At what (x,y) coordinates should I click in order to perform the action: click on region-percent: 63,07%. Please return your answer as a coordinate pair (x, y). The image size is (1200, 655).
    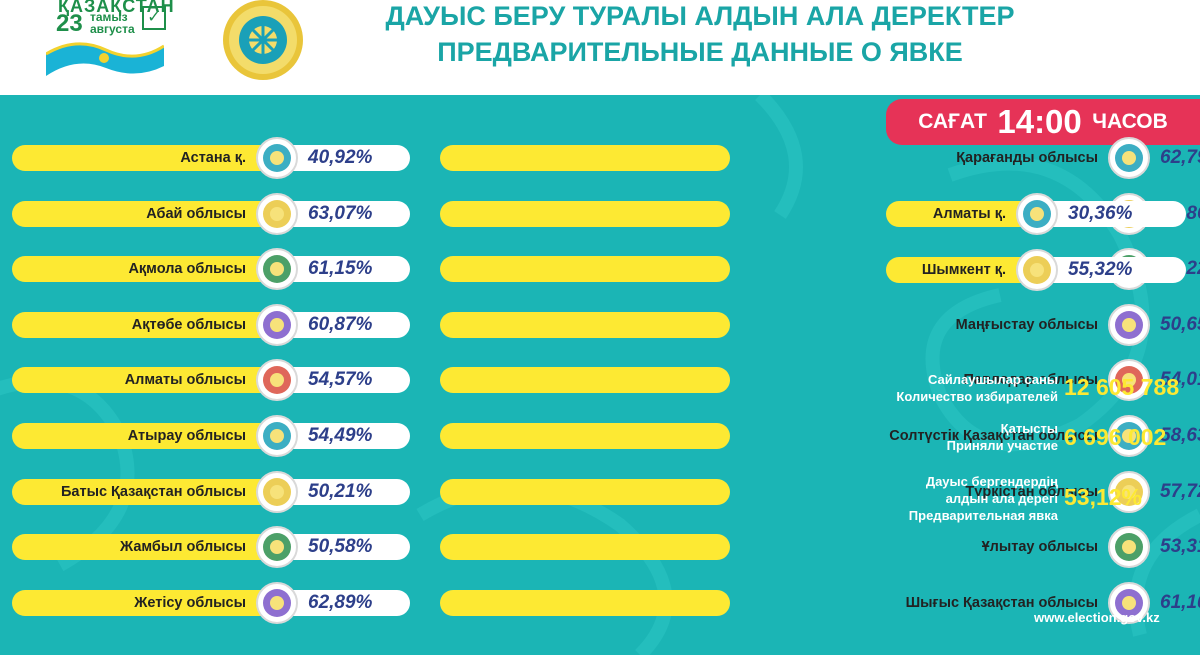
    Looking at the image, I should click on (340, 213).